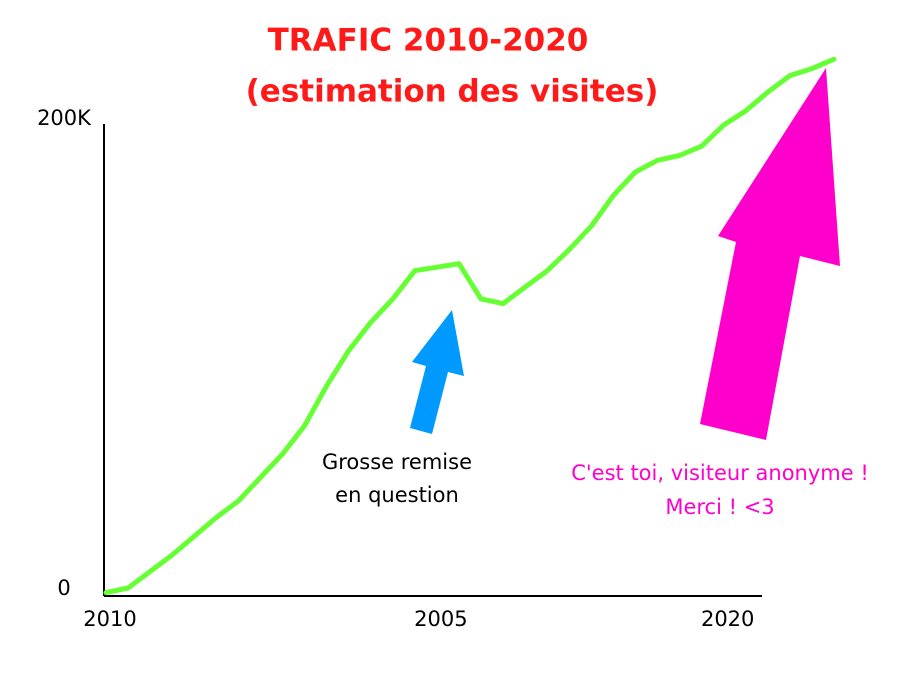 The height and width of the screenshot is (675, 900). Describe the element at coordinates (63, 588) in the screenshot. I see `y-tick-label: 0` at that location.